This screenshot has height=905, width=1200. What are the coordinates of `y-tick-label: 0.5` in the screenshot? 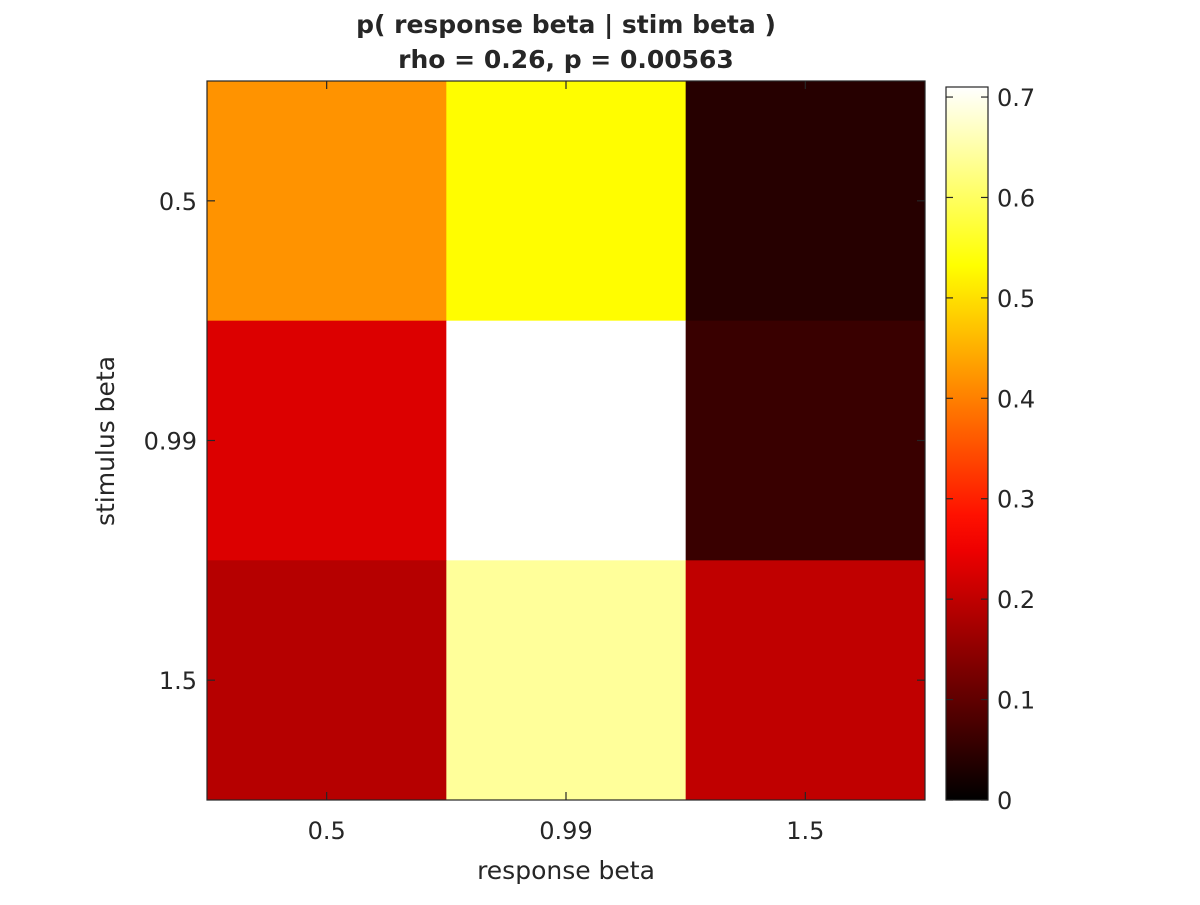 It's located at (178, 202).